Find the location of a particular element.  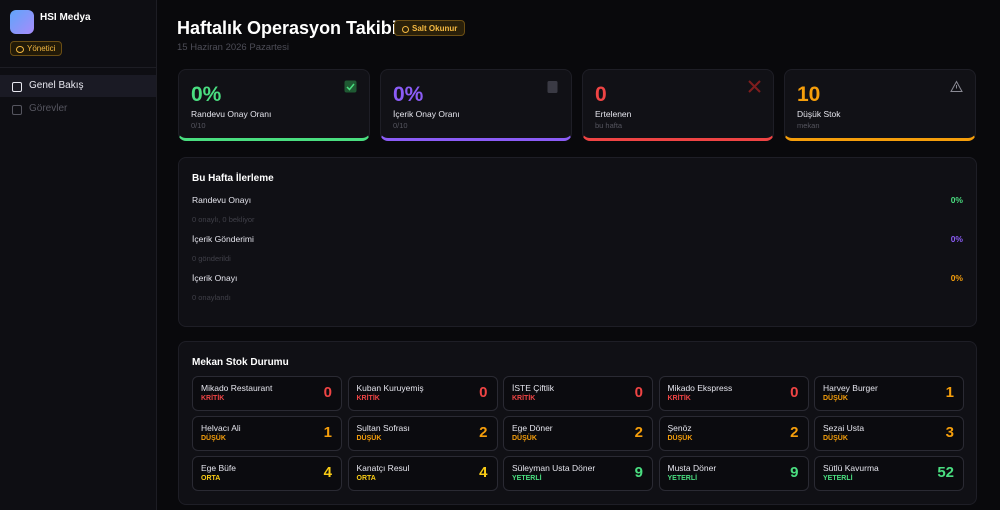

stat-sub: mekan is located at coordinates (808, 125).